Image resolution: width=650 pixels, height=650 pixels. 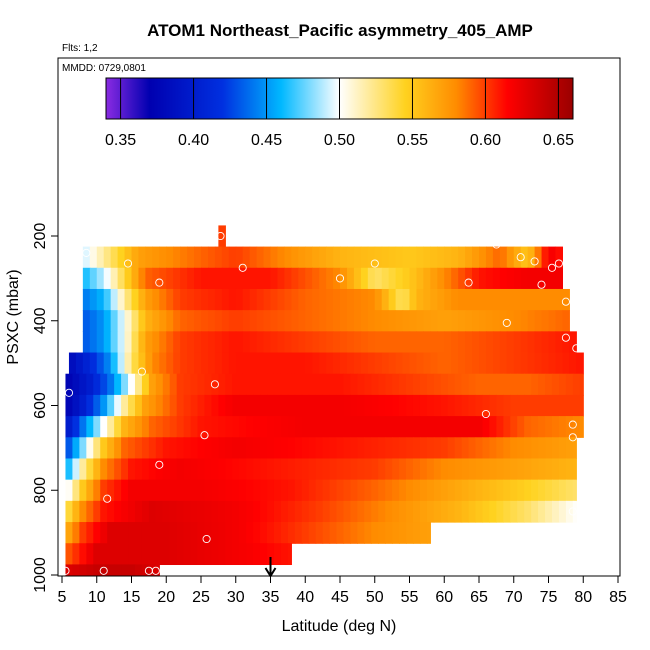 What do you see at coordinates (166, 597) in the screenshot?
I see `x-tick-label: 20` at bounding box center [166, 597].